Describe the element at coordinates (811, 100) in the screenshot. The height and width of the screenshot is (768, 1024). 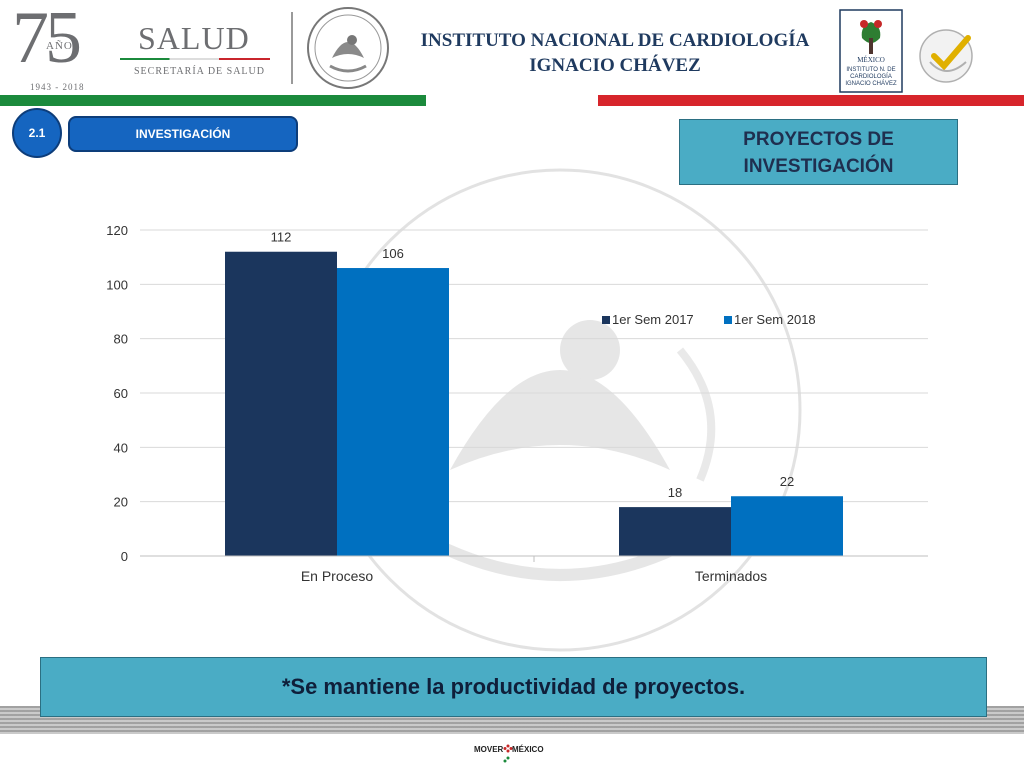
I see `red-stripe` at that location.